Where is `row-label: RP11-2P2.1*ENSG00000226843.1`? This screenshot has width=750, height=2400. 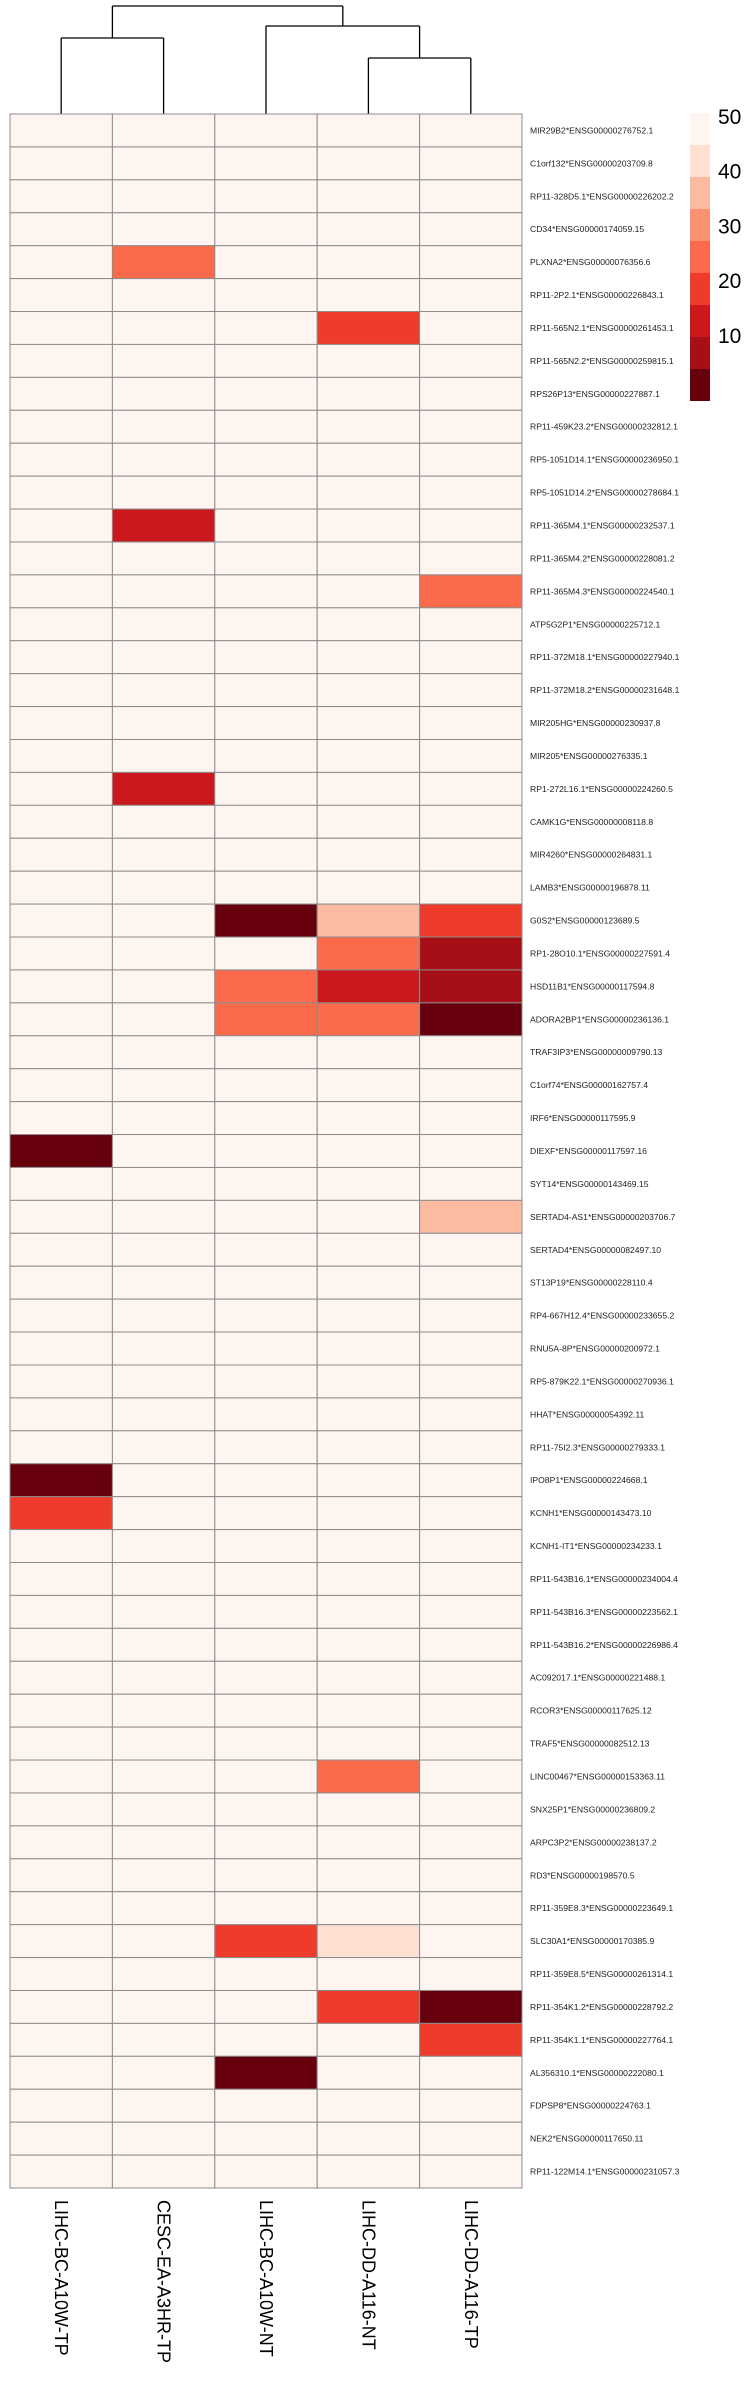 row-label: RP11-2P2.1*ENSG00000226843.1 is located at coordinates (597, 295).